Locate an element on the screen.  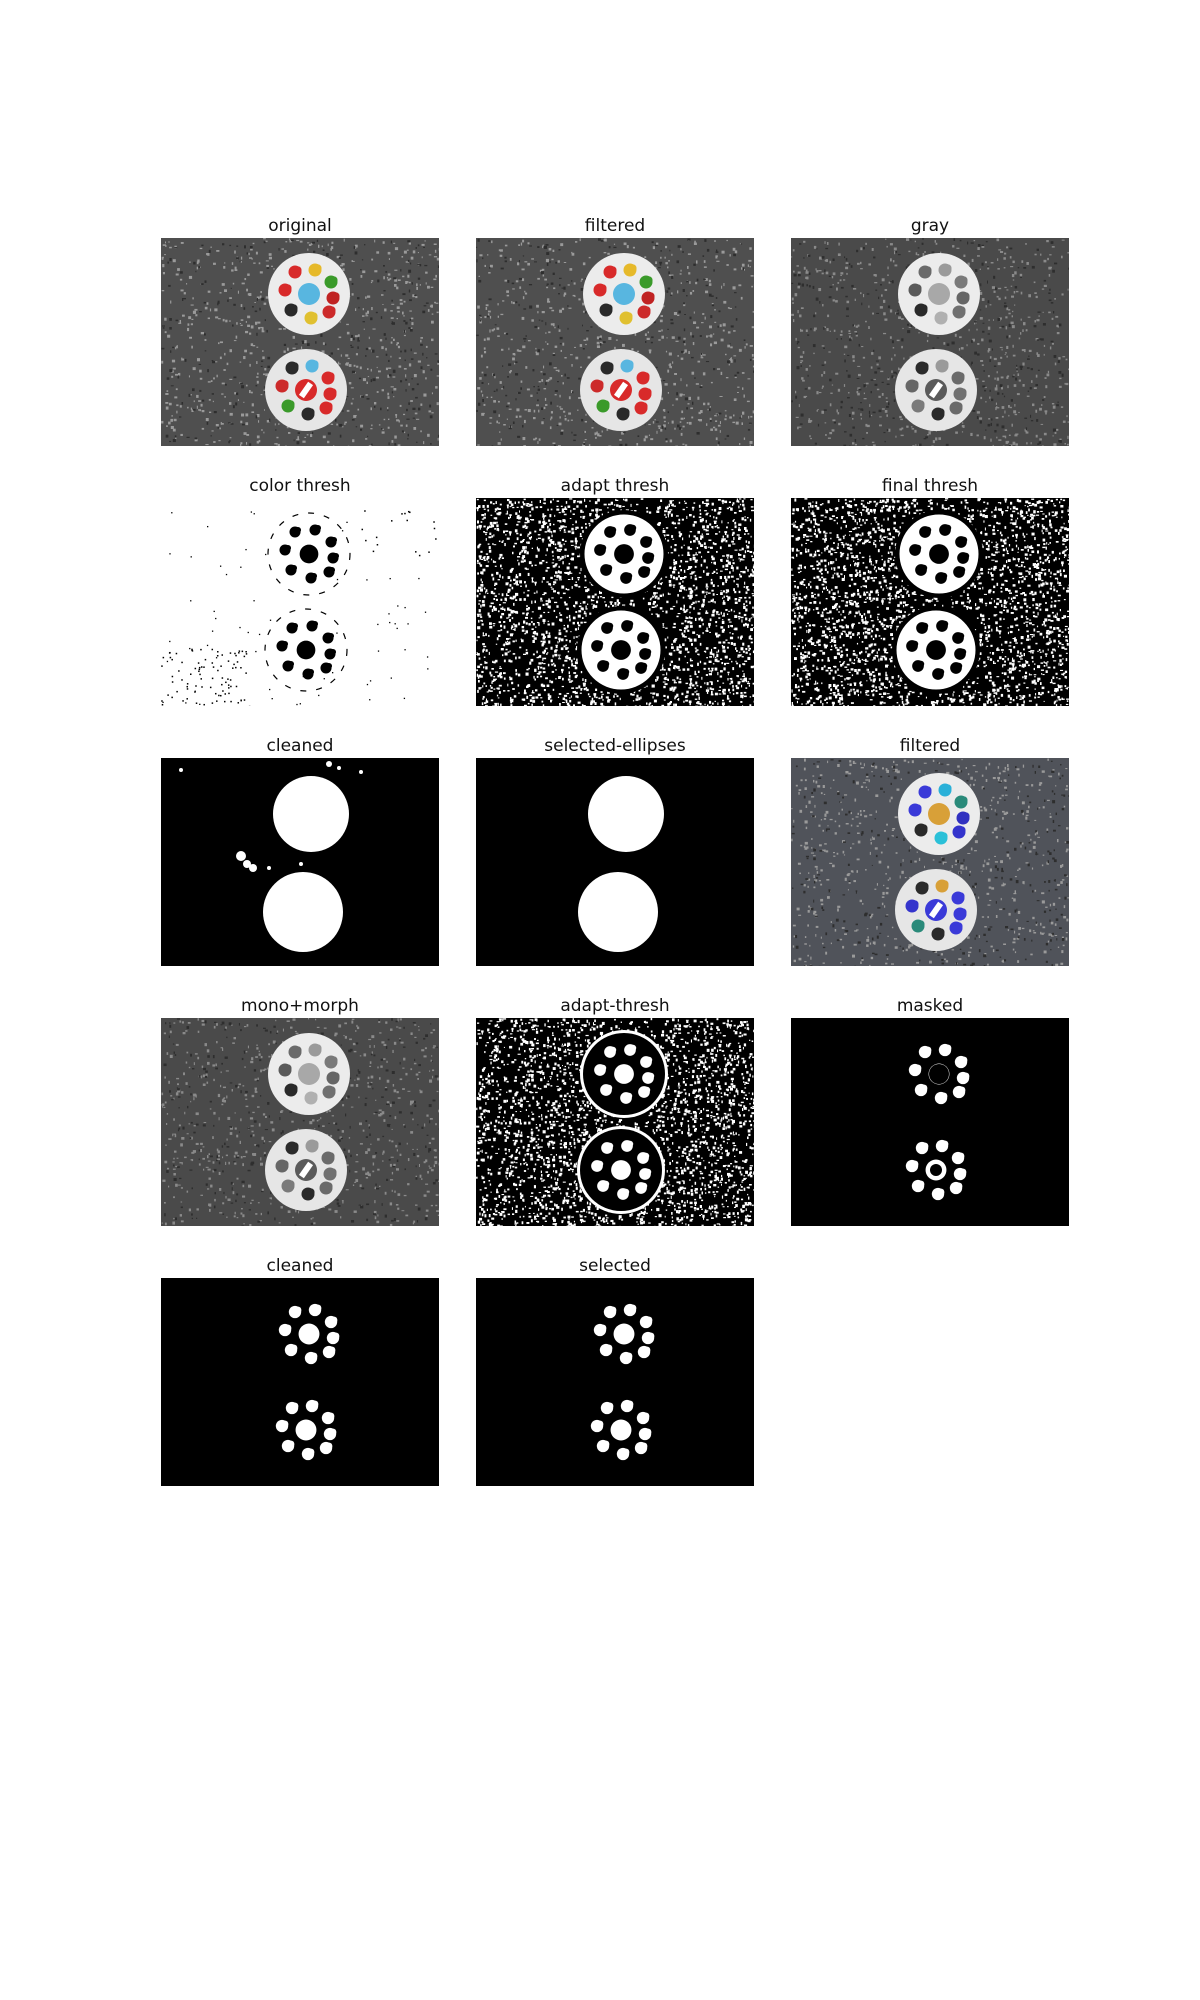
image-cleaned is located at coordinates (300, 862).